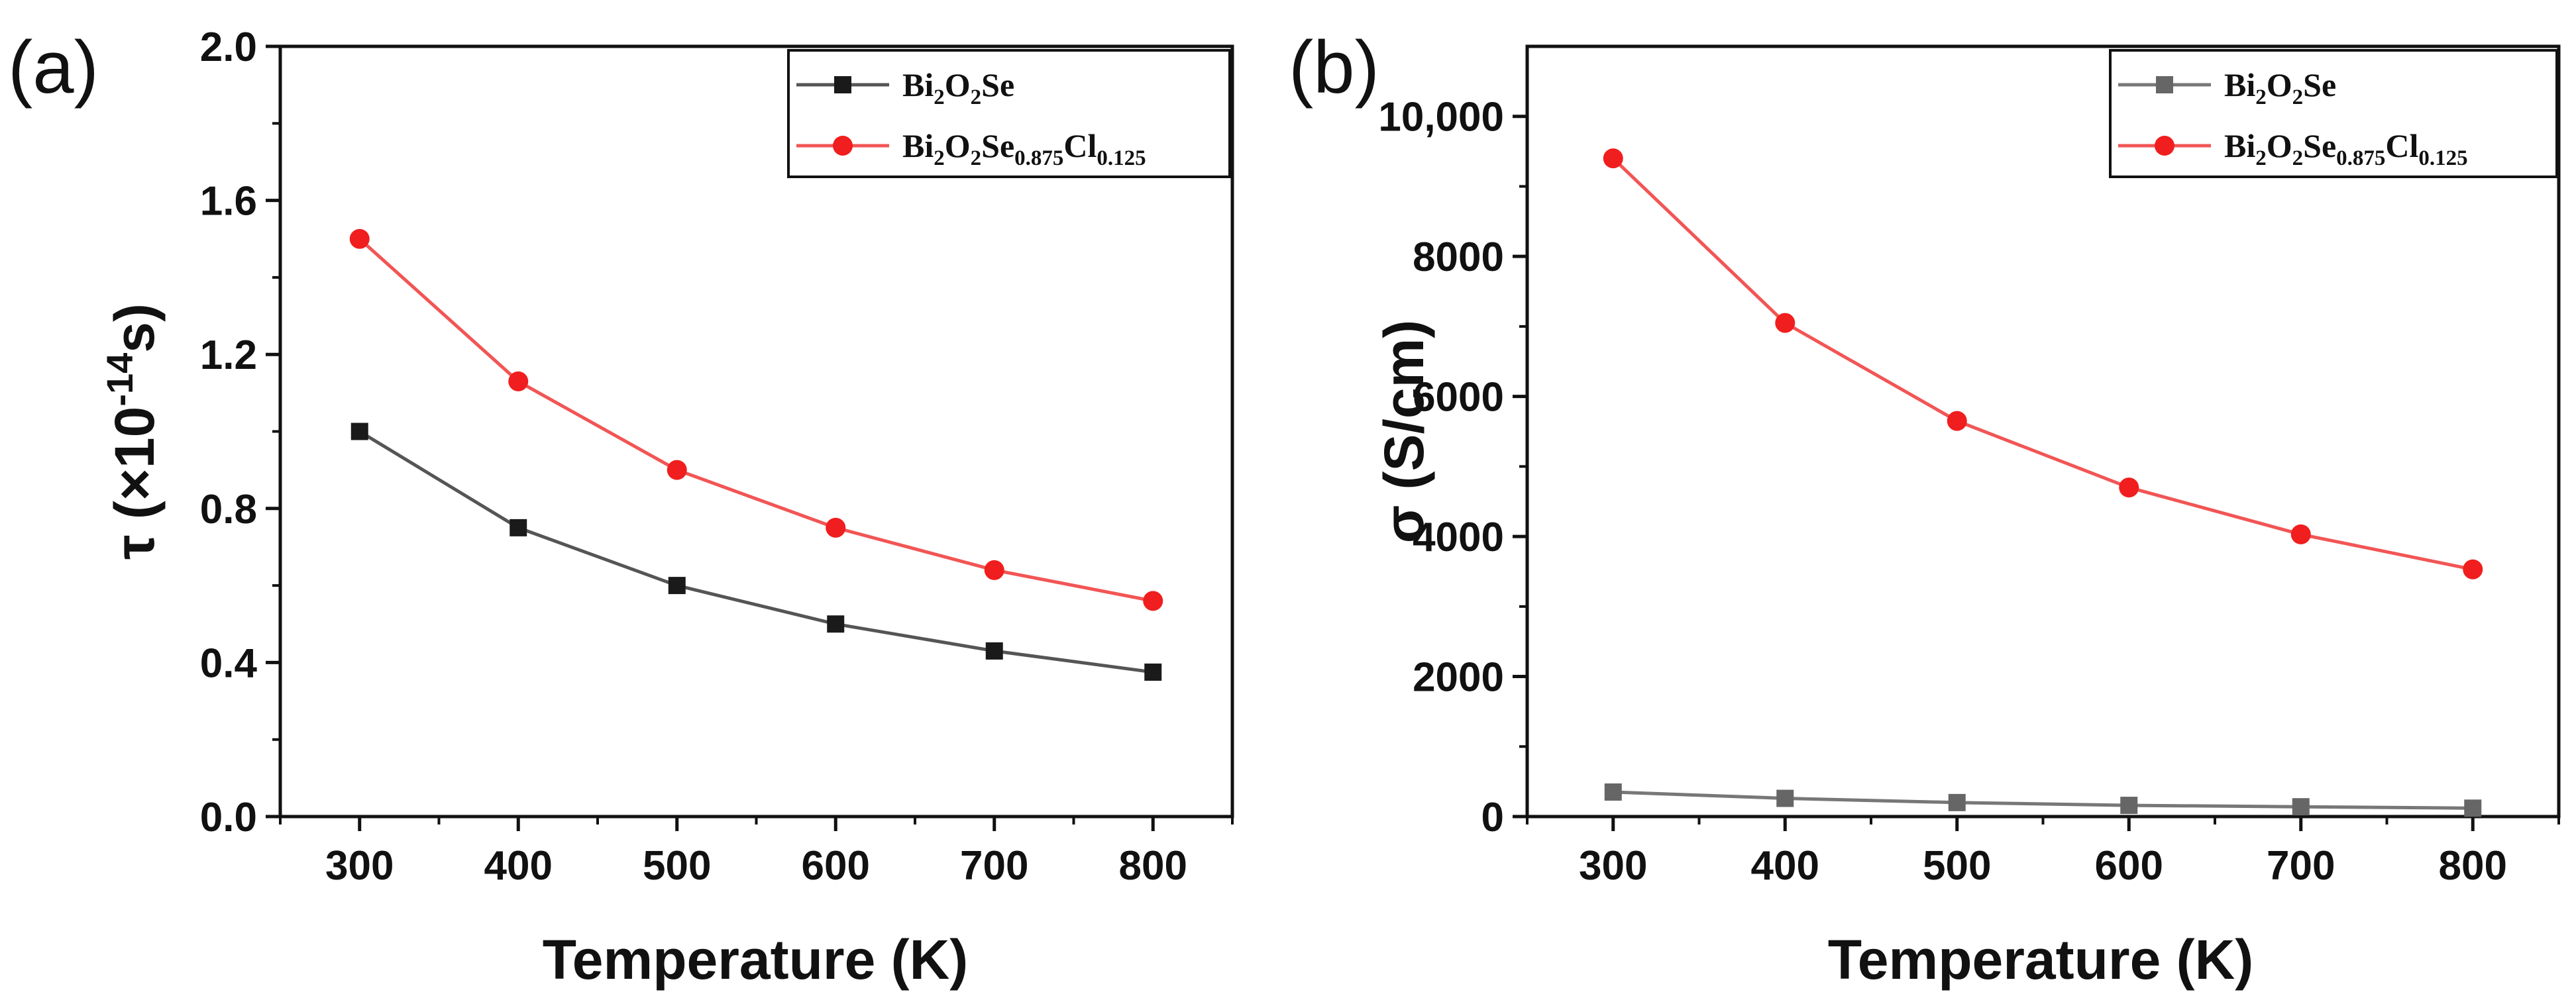 The image size is (2576, 1000). What do you see at coordinates (1334, 67) in the screenshot?
I see `panel-label: (b)` at bounding box center [1334, 67].